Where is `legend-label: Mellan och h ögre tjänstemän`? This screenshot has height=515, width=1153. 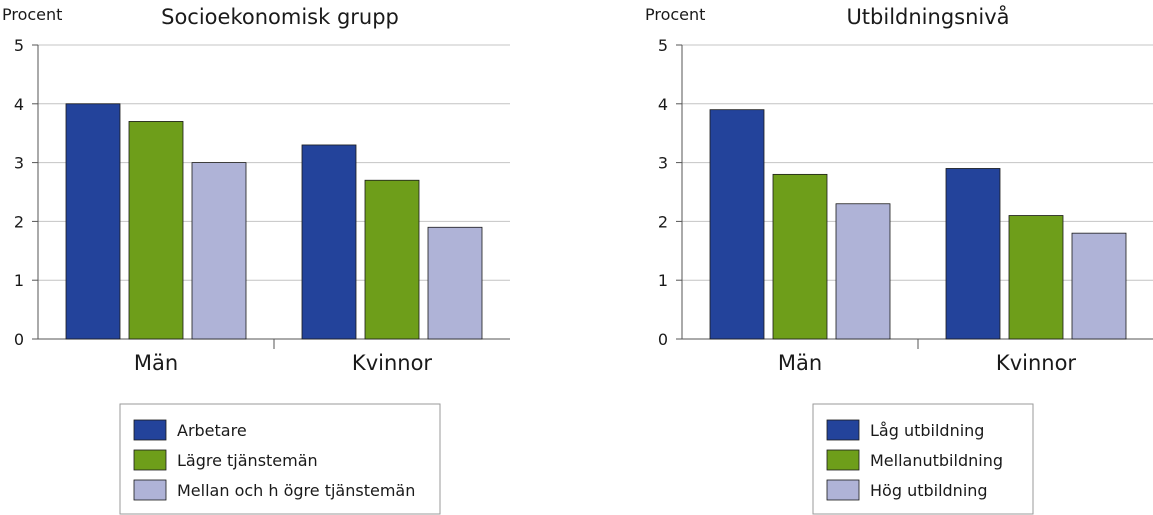 legend-label: Mellan och h ögre tjänstemän is located at coordinates (296, 490).